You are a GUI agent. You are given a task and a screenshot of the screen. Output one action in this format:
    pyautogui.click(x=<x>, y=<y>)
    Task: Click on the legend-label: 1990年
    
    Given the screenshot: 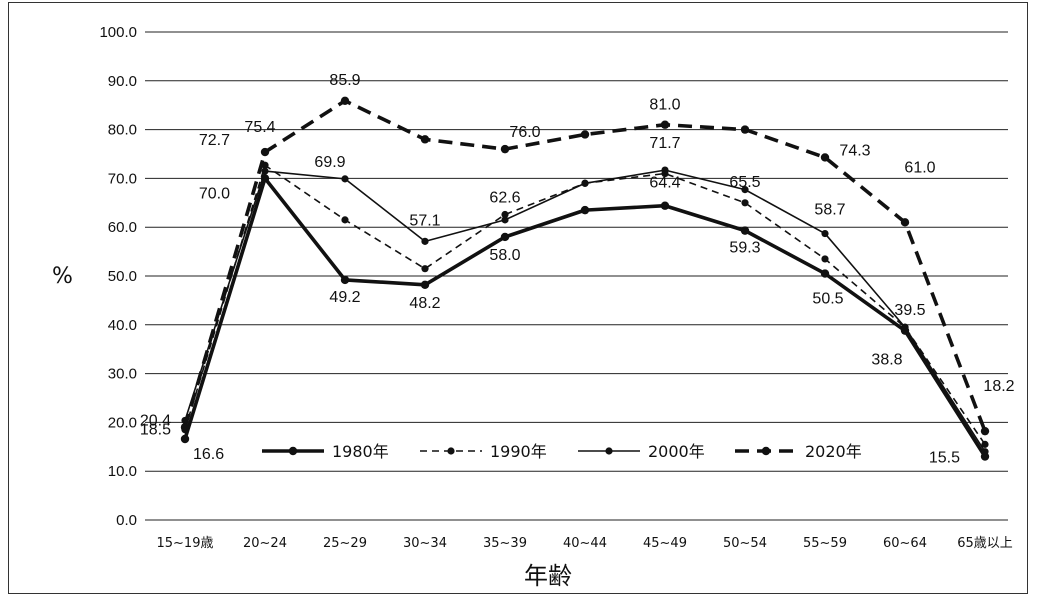 What is the action you would take?
    pyautogui.click(x=518, y=451)
    